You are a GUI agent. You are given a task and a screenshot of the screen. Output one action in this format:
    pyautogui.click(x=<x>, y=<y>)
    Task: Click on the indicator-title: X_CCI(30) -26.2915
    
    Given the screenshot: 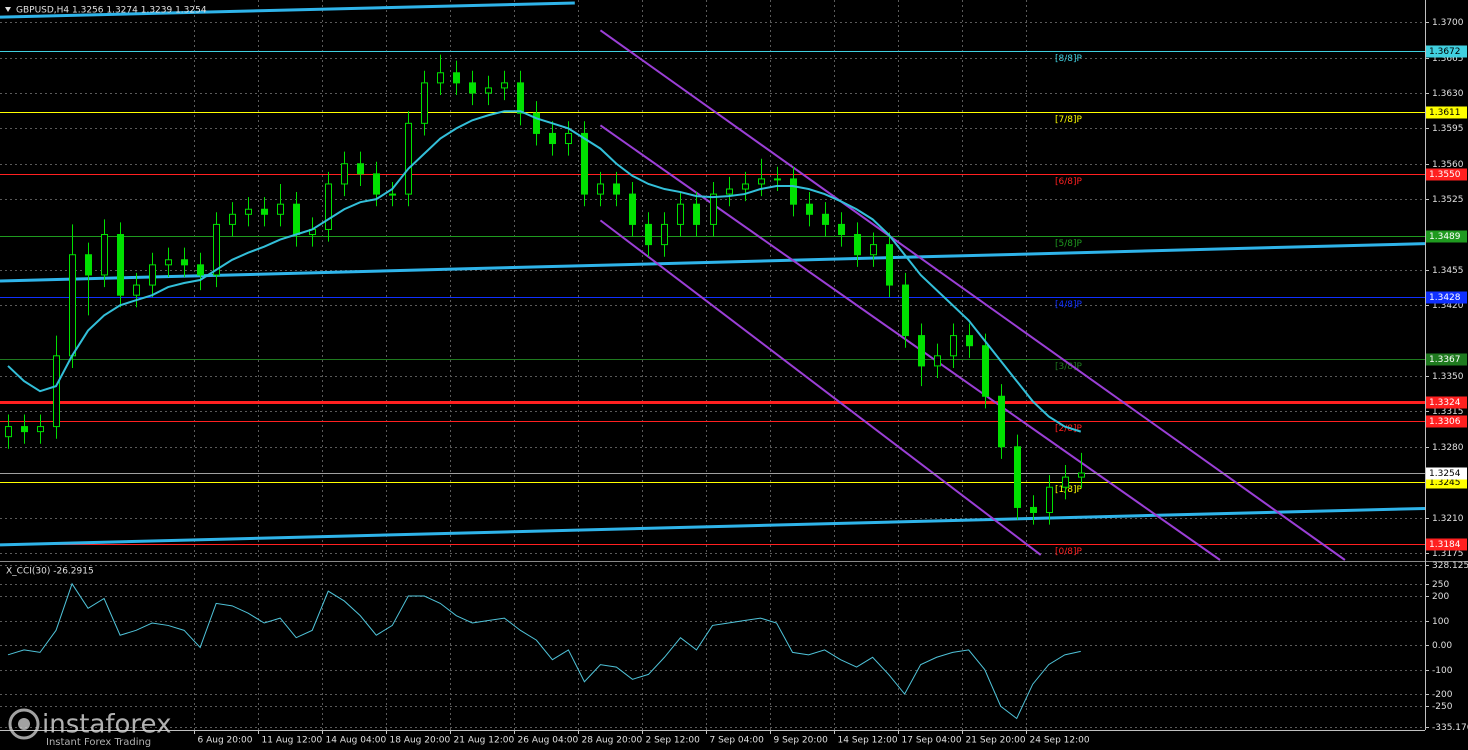 What is the action you would take?
    pyautogui.click(x=50, y=572)
    